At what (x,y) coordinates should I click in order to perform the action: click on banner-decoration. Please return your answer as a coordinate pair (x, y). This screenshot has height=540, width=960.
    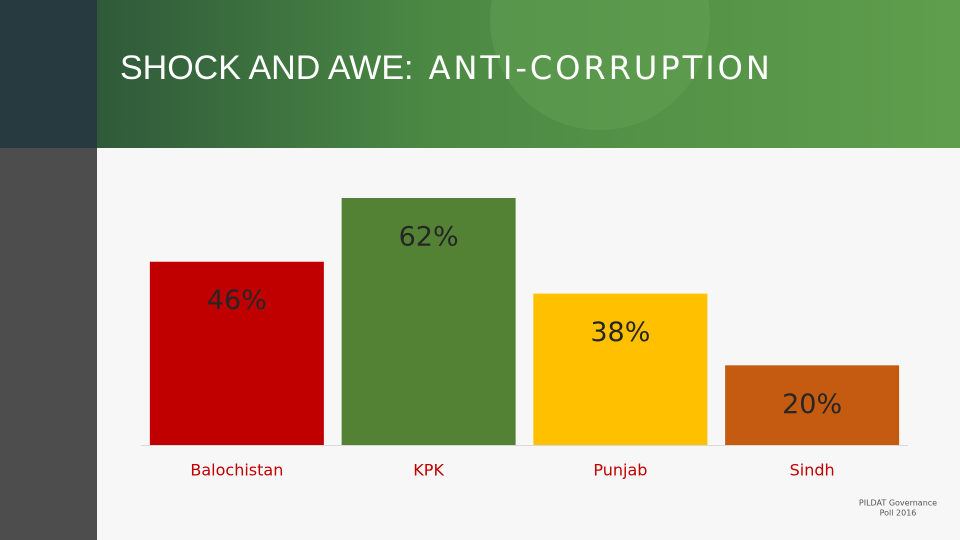
    Looking at the image, I should click on (600, 65).